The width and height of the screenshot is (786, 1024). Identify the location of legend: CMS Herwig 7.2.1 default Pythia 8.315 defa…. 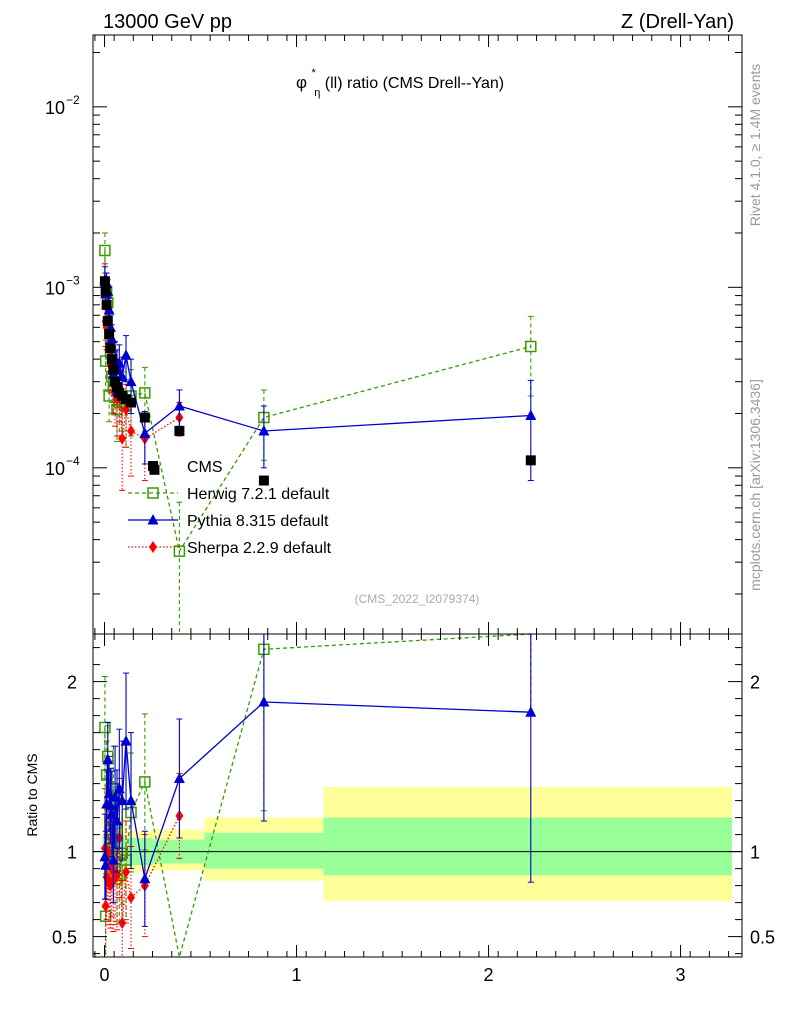
(230, 508).